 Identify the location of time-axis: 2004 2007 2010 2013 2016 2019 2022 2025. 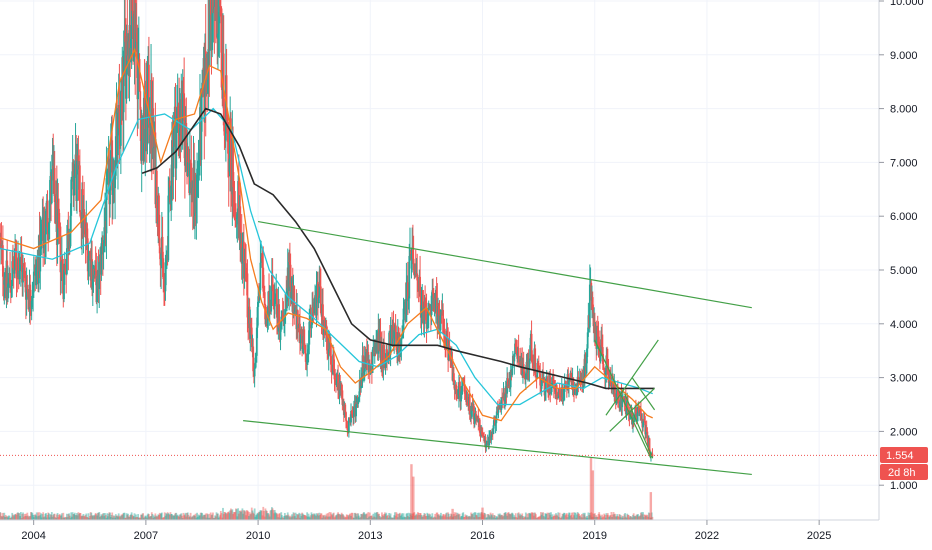
(426, 531).